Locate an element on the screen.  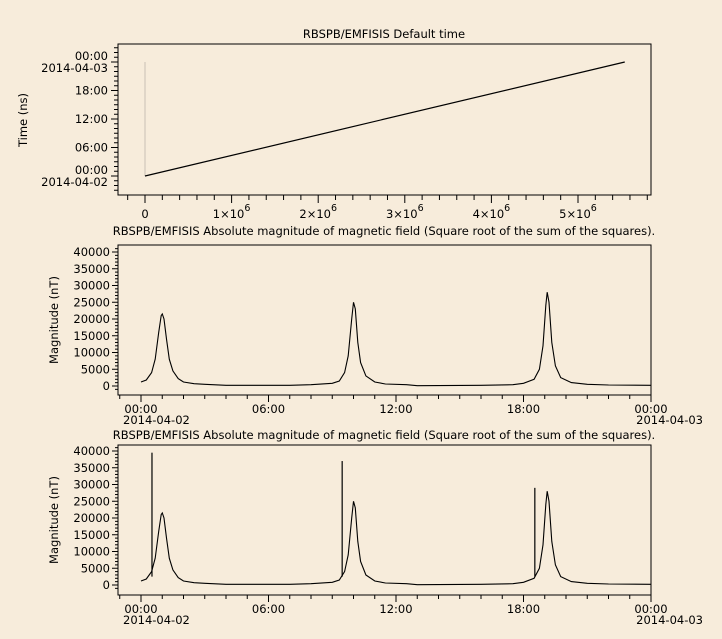
tick-mantissa: 5×10 is located at coordinates (575, 214).